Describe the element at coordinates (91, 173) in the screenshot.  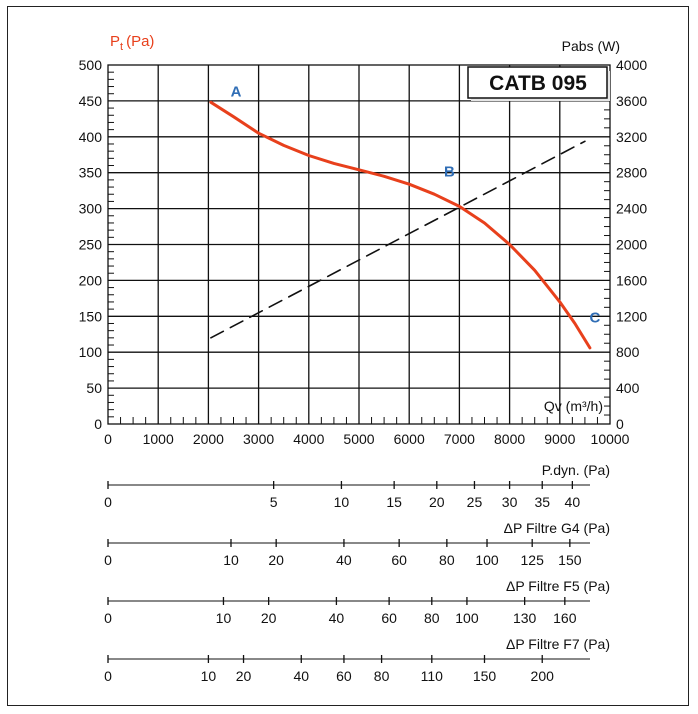
I see `left-tick-label: 350` at that location.